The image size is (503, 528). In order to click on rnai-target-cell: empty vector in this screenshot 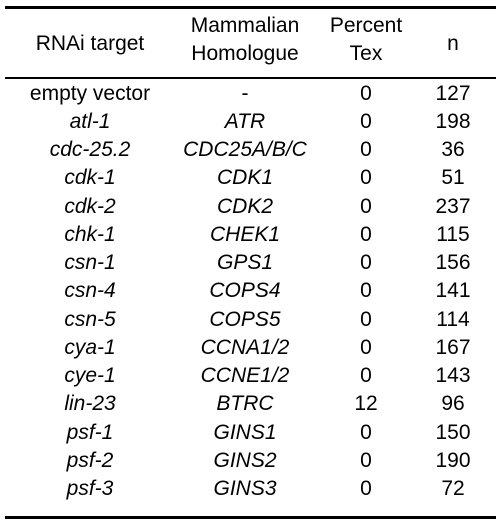, I will do `click(90, 93)`.